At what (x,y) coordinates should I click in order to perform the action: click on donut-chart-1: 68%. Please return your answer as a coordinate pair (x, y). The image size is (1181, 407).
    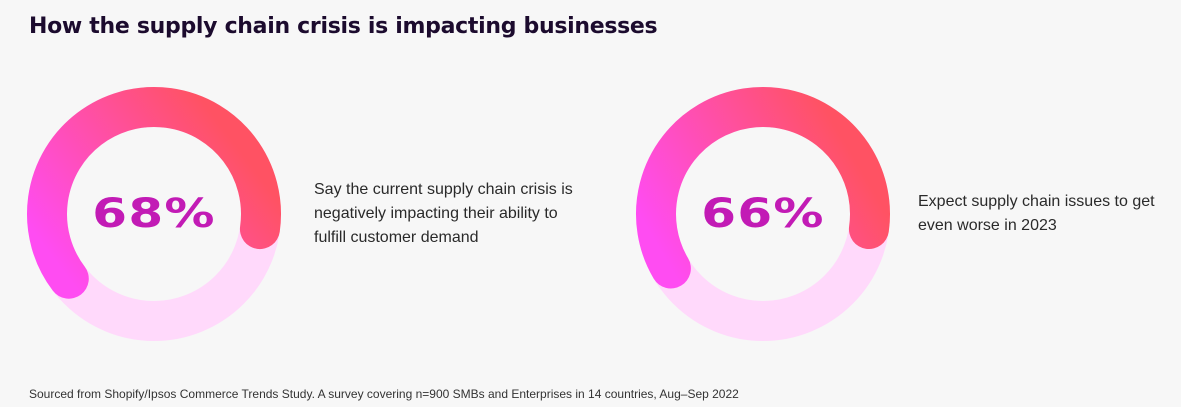
    Looking at the image, I should click on (154, 214).